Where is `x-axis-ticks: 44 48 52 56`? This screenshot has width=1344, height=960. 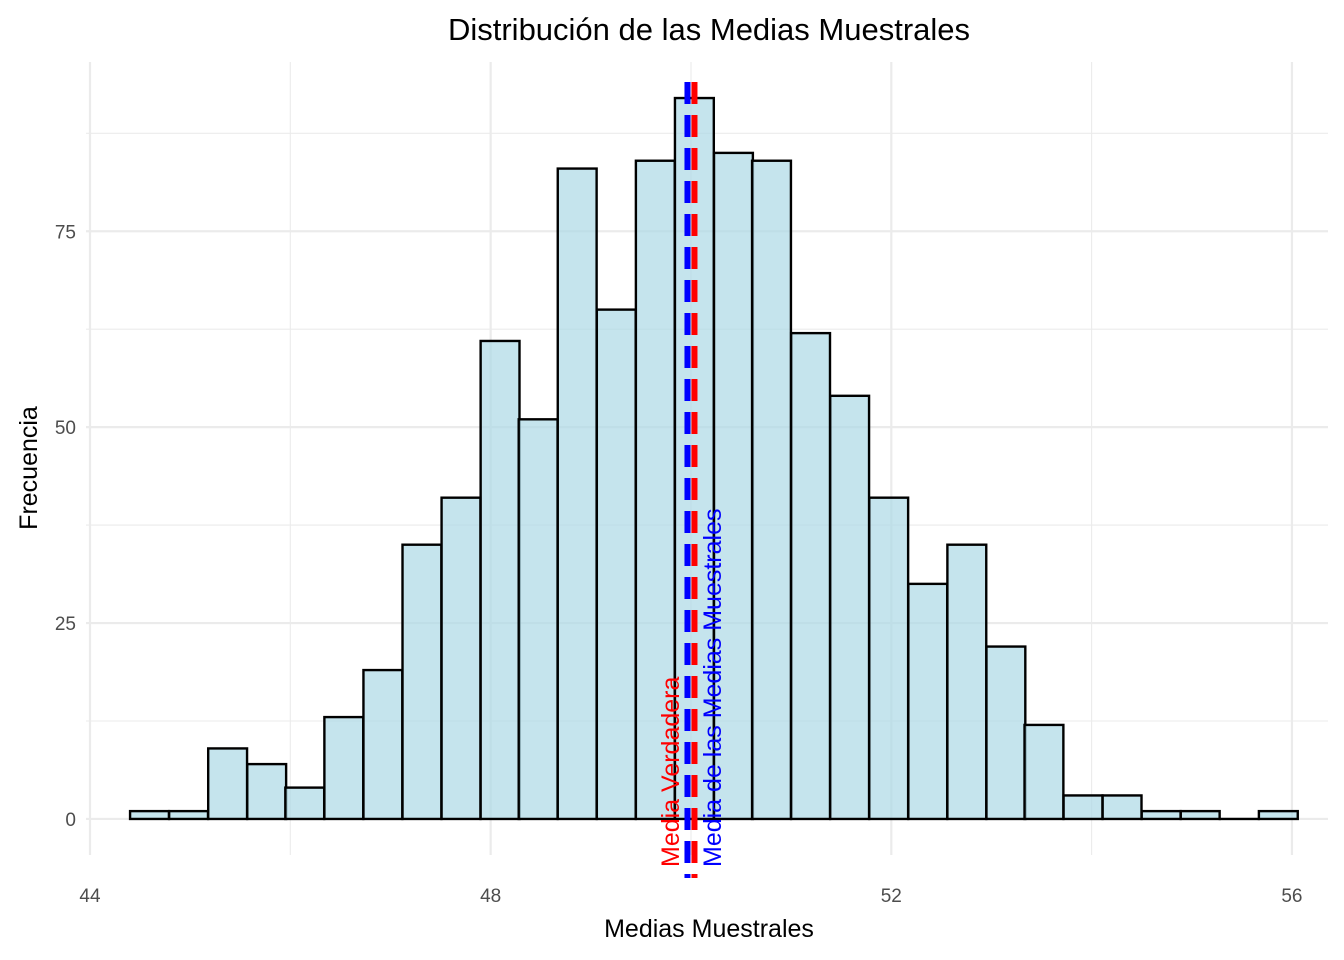 x-axis-ticks: 44 48 52 56 is located at coordinates (690, 896).